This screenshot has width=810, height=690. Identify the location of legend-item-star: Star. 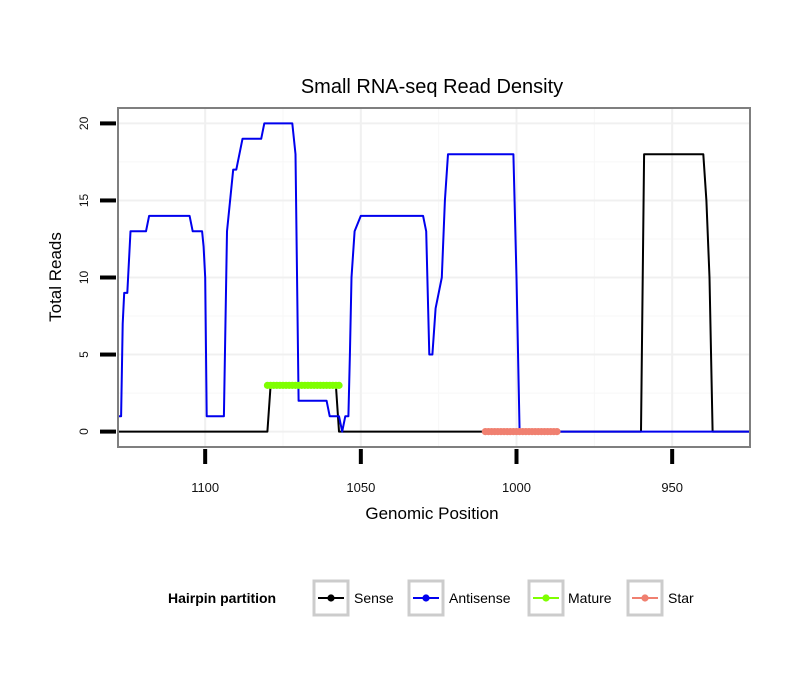
(660, 598).